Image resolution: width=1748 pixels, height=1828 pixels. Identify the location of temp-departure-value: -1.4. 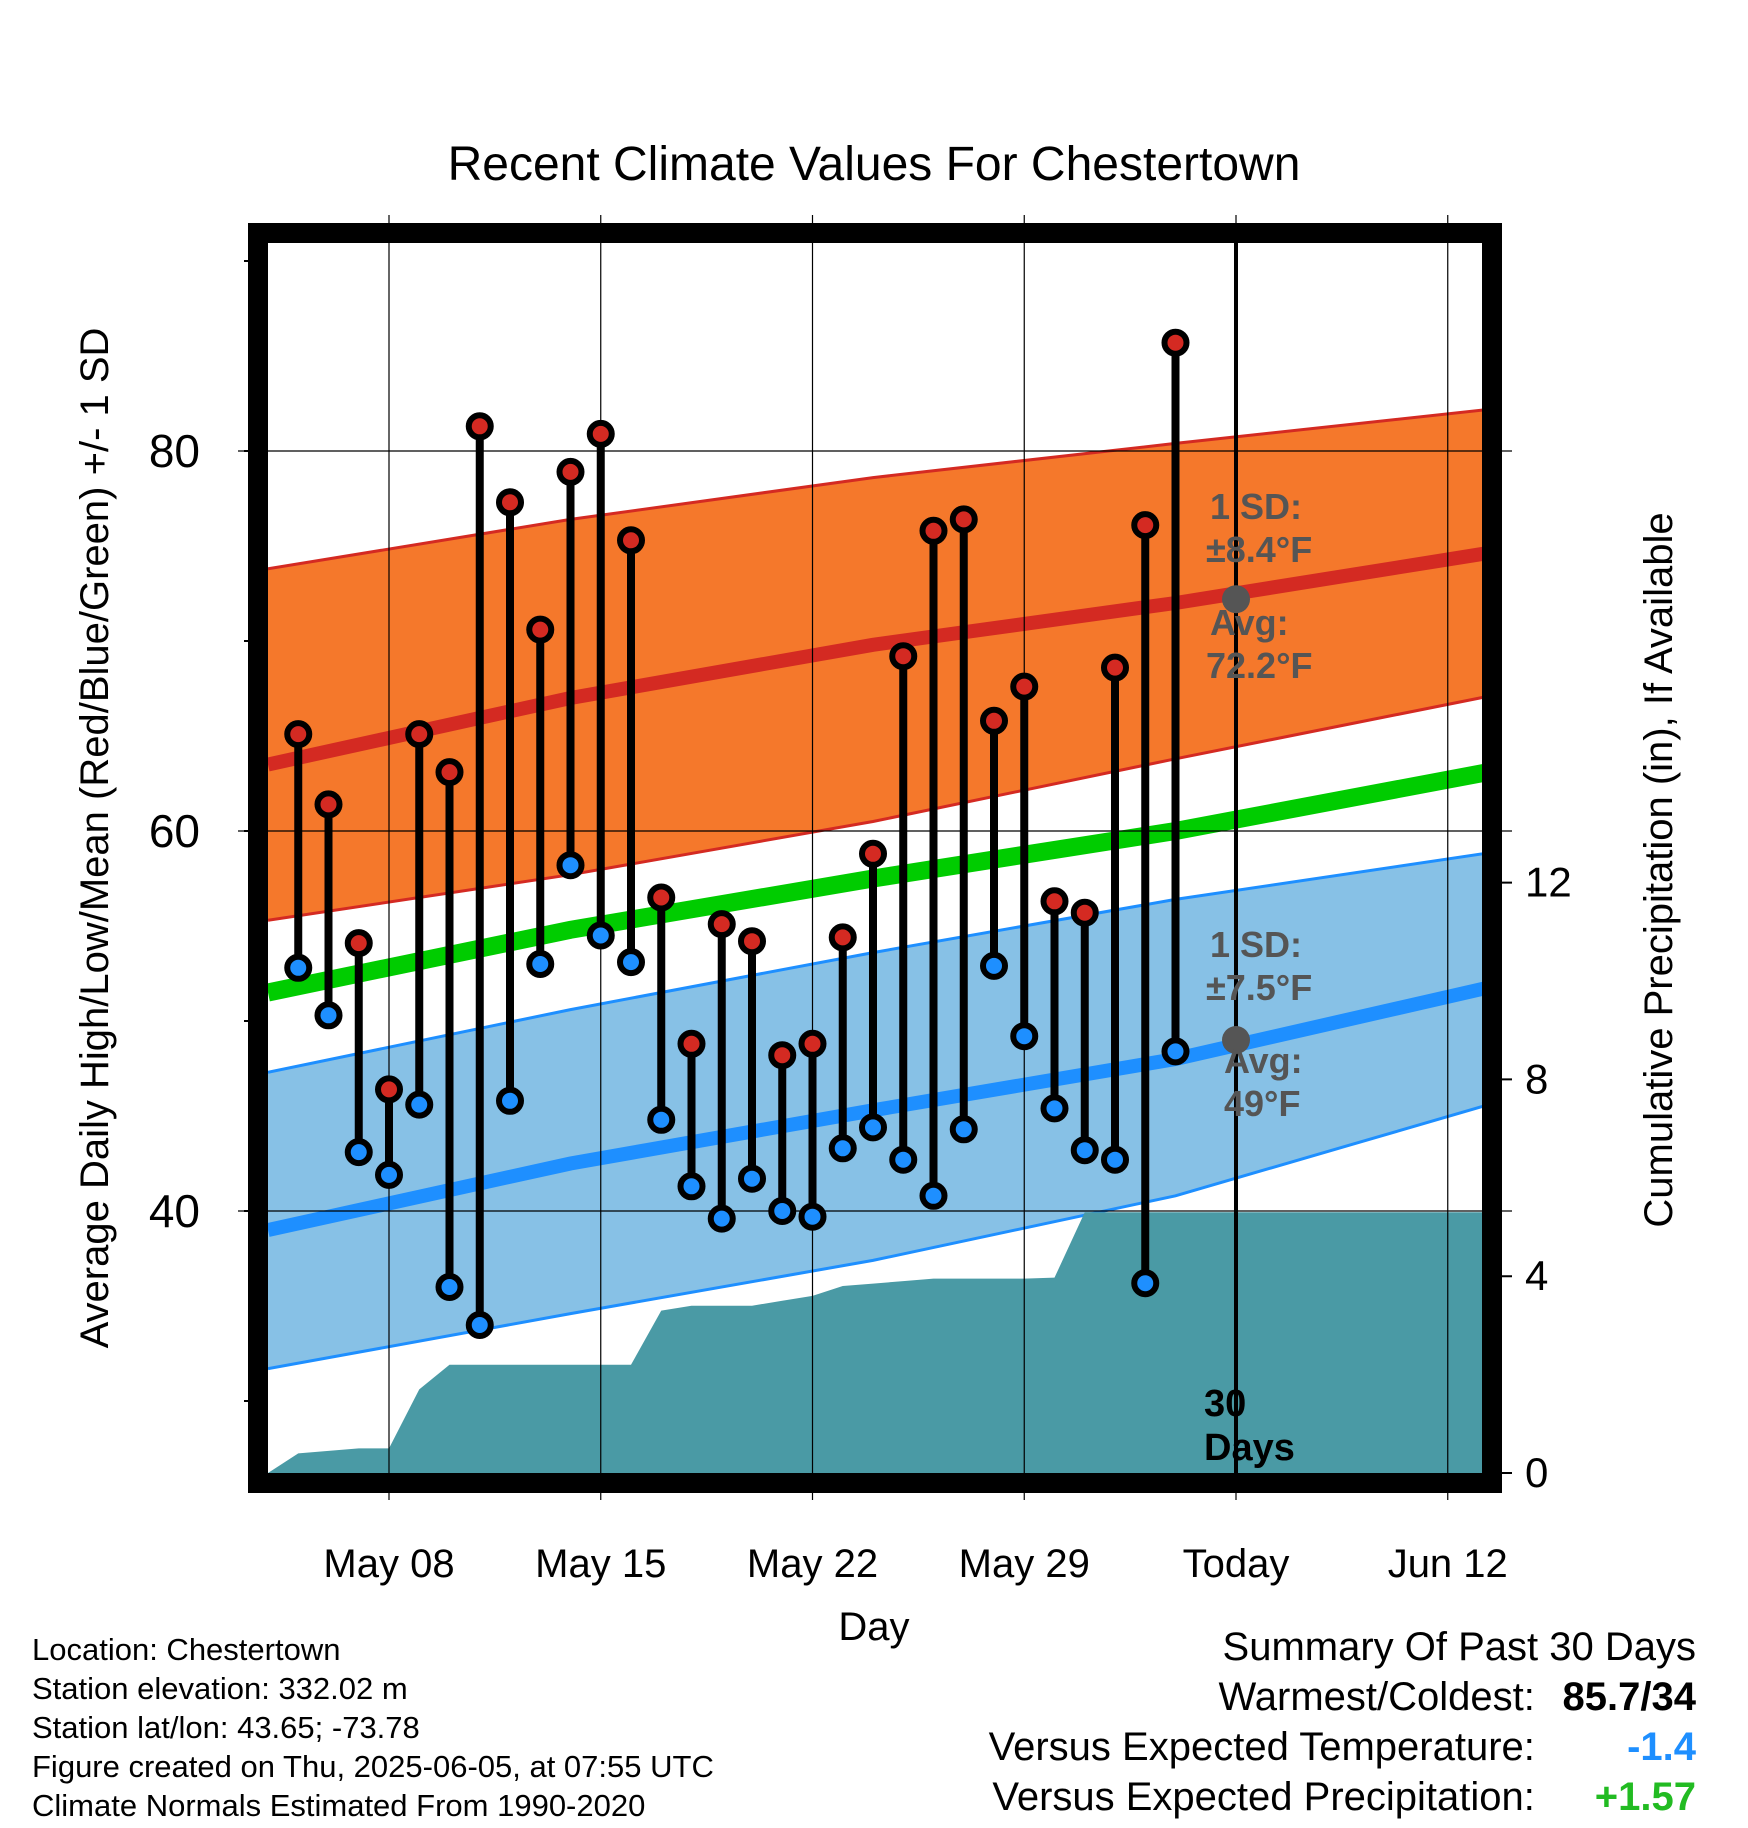
(1661, 1747).